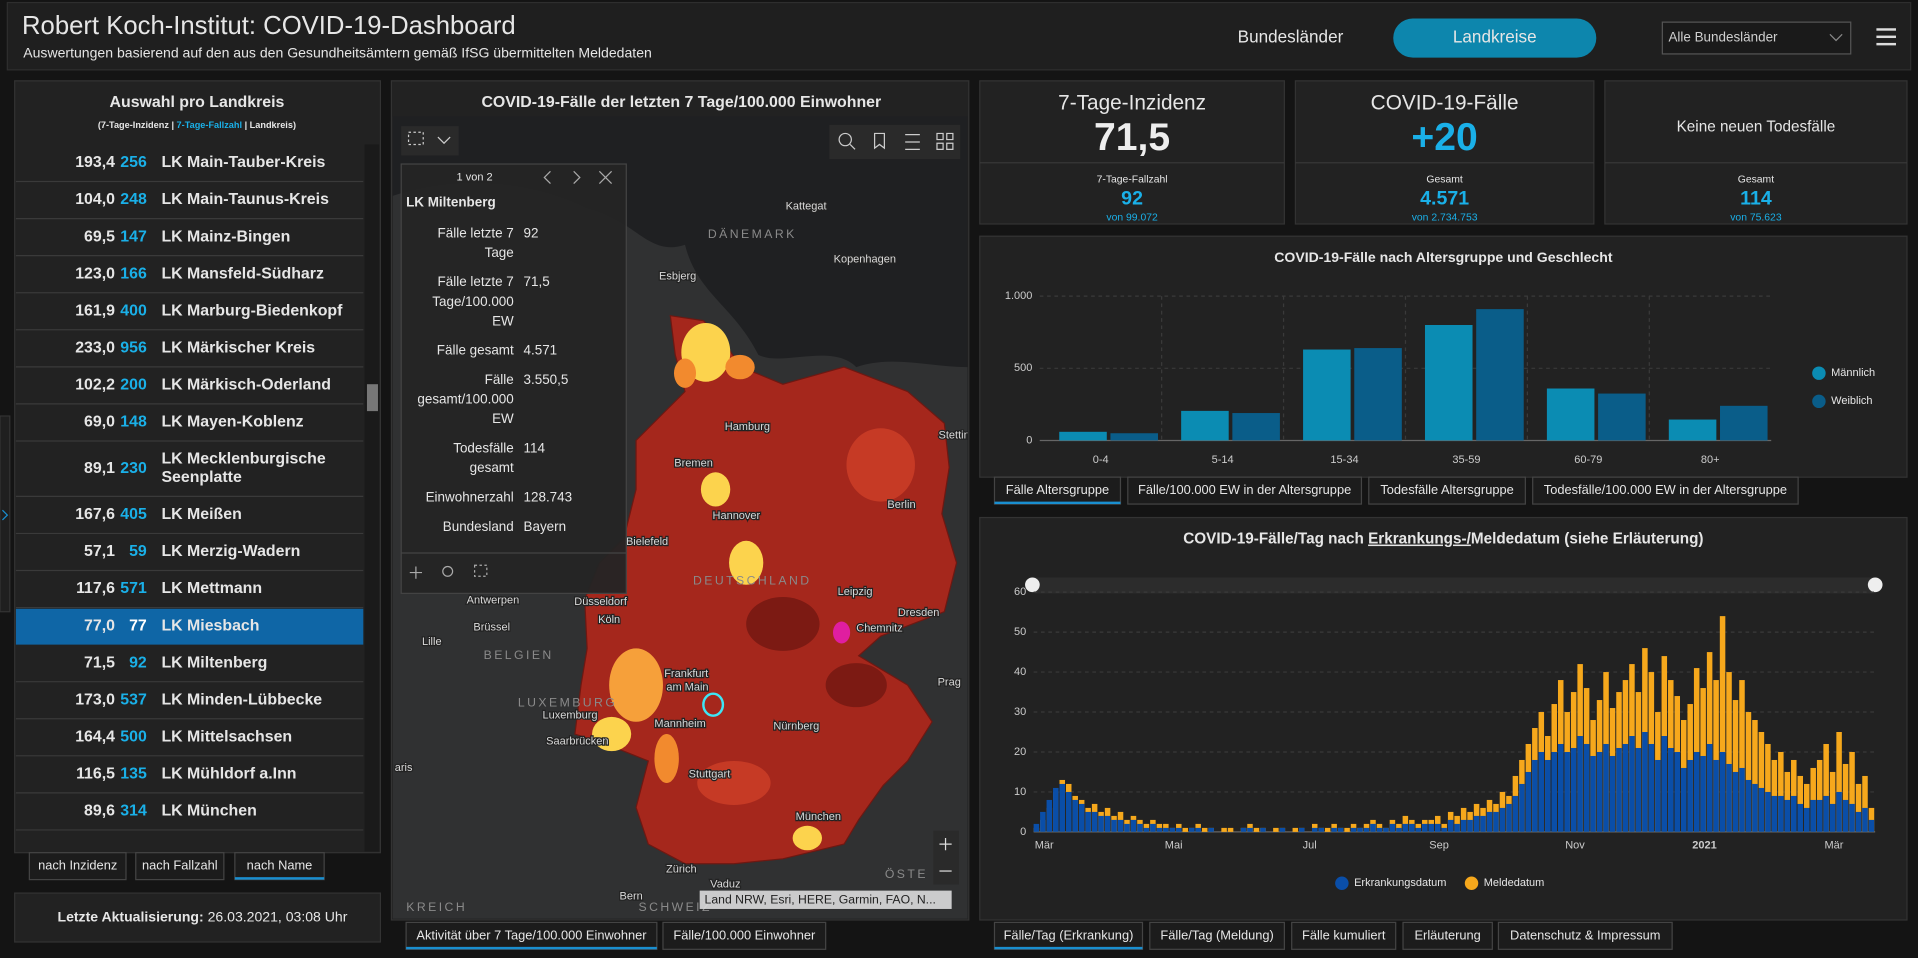 The image size is (1918, 958). Describe the element at coordinates (95, 514) in the screenshot. I see `row-incidence: 167,6` at that location.